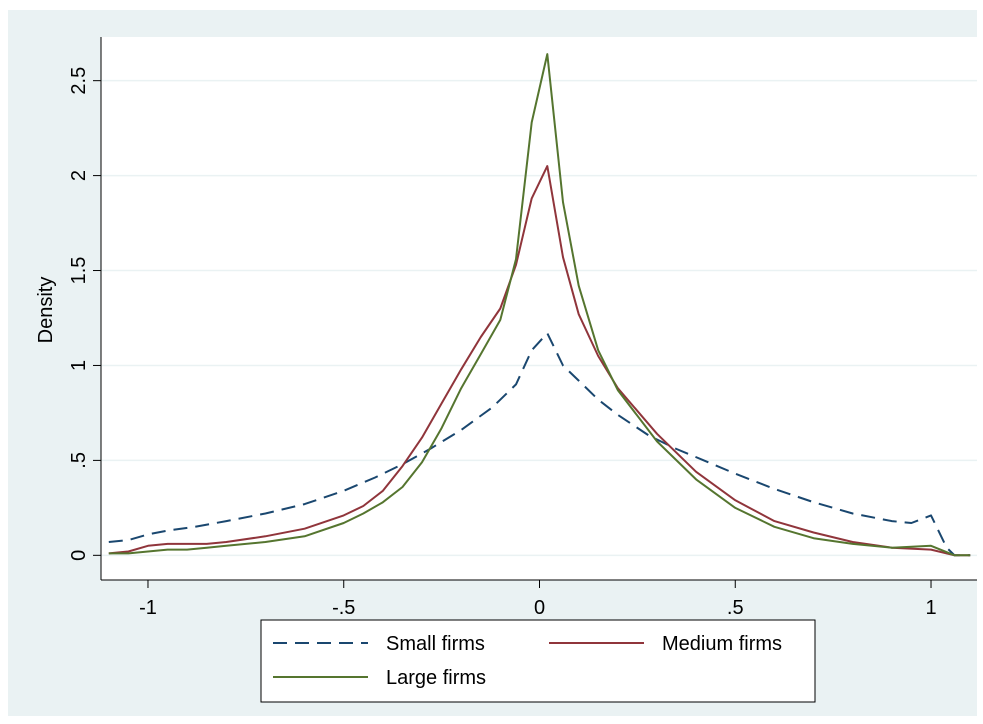  What do you see at coordinates (46, 310) in the screenshot?
I see `y-axis-title: Density` at bounding box center [46, 310].